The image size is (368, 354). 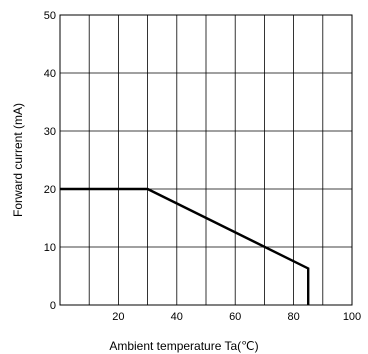 I want to click on y-axis-title: Forward current (mA), so click(x=18, y=160).